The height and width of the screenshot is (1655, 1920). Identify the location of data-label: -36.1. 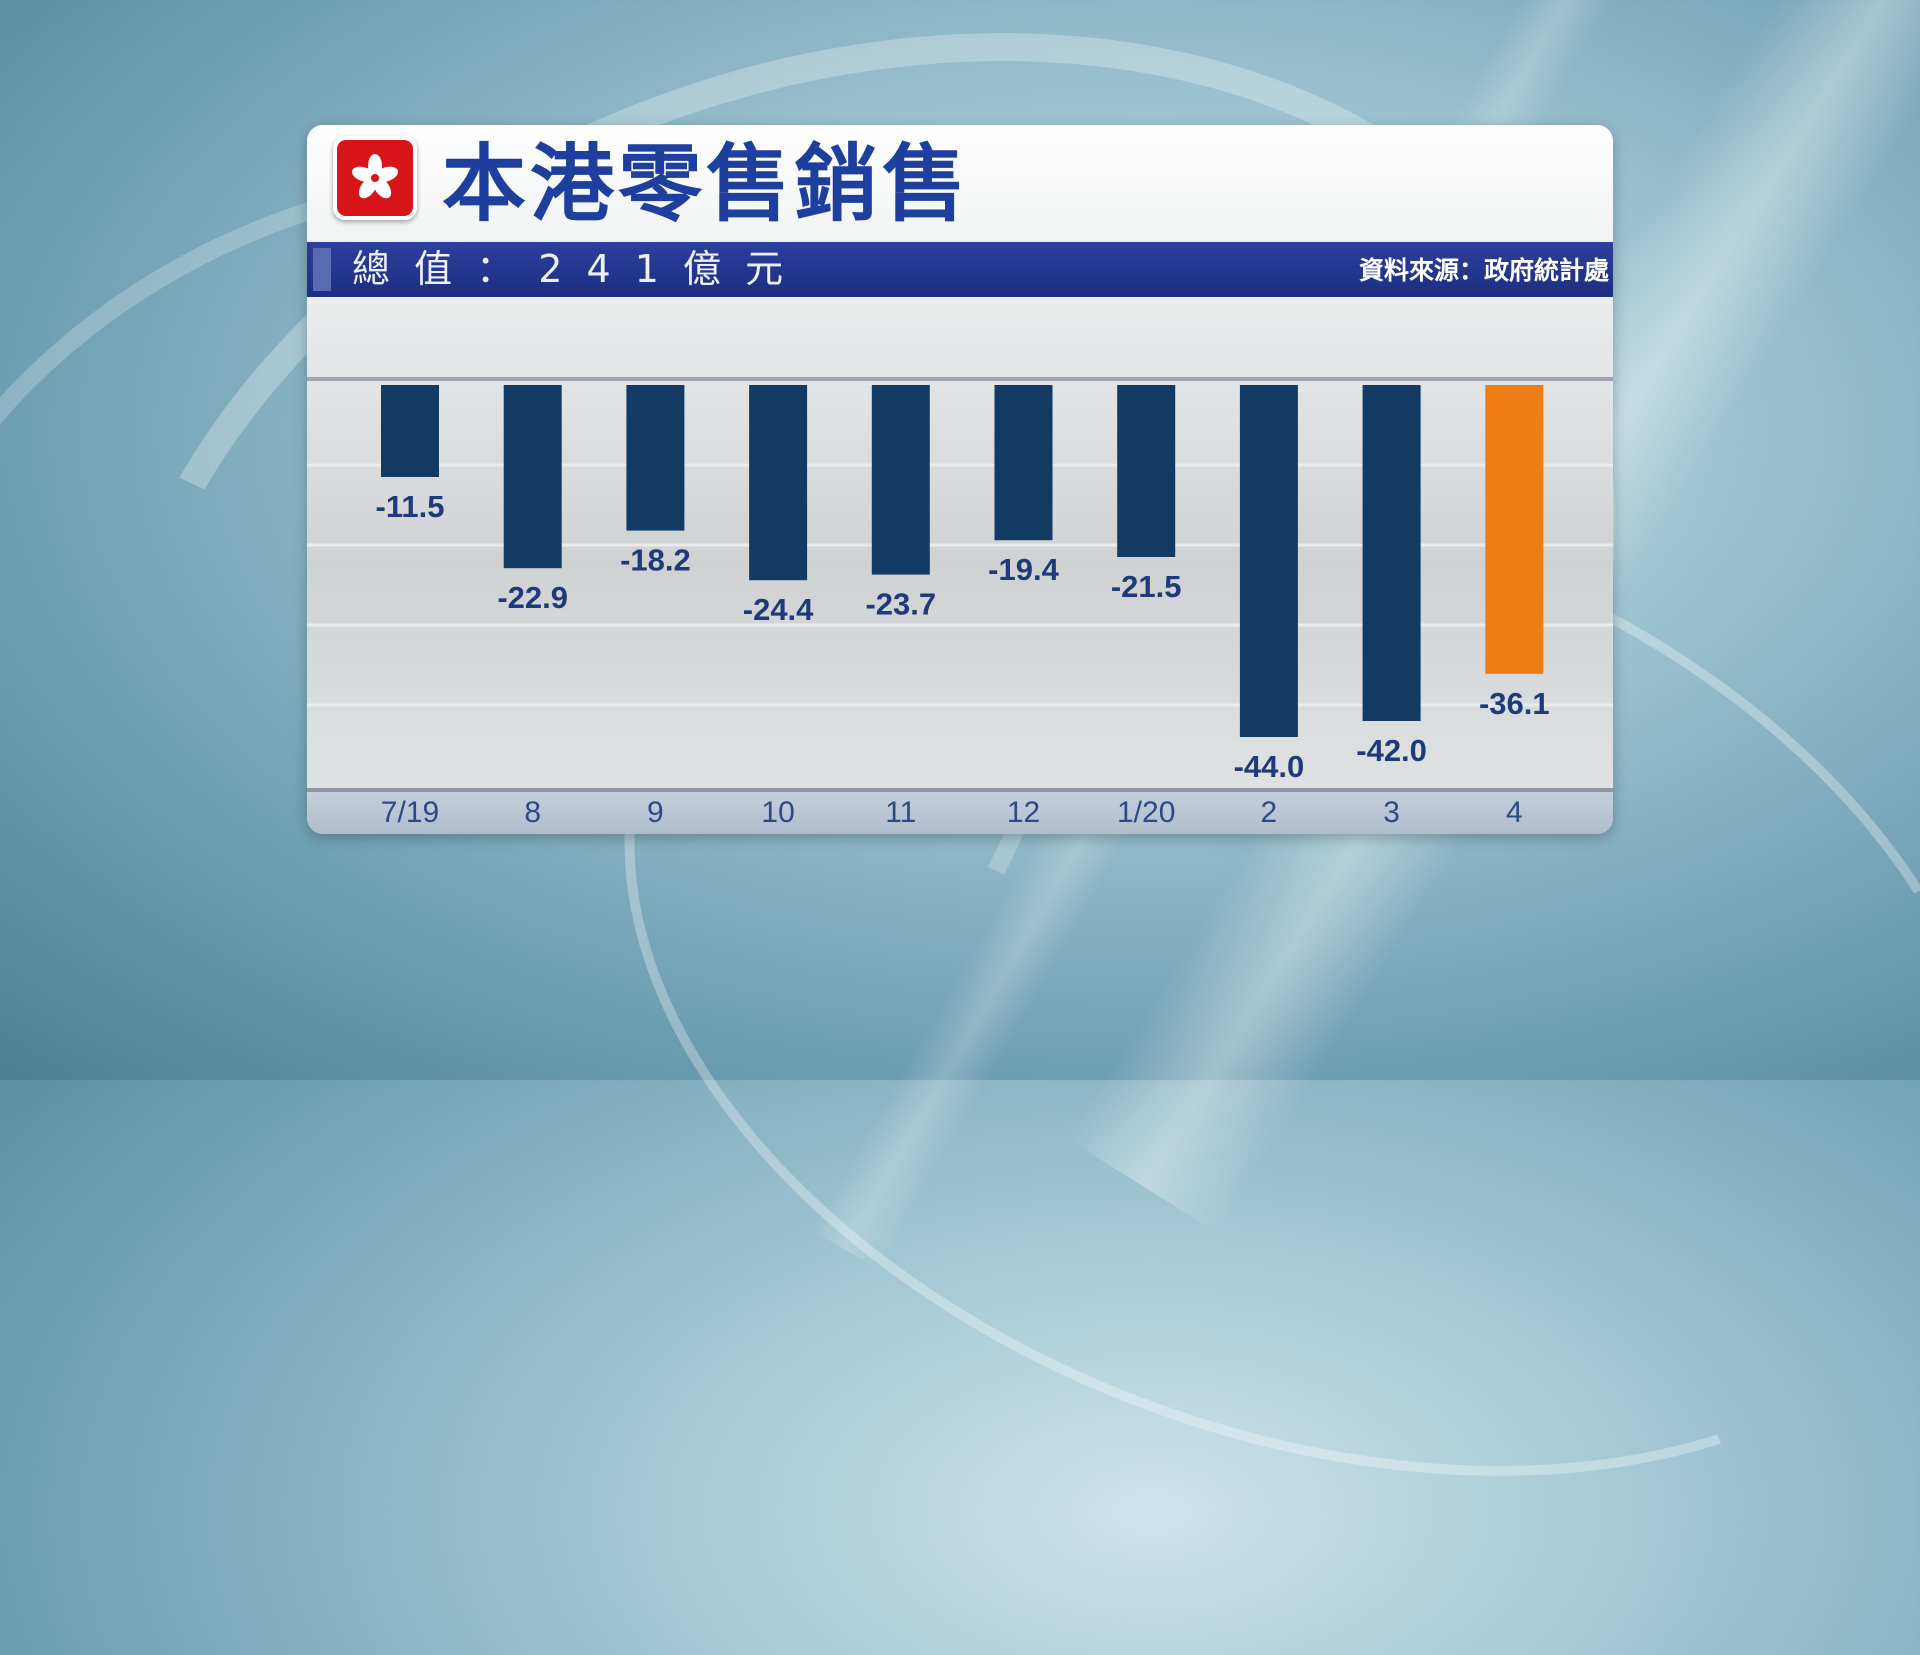
(1514, 703).